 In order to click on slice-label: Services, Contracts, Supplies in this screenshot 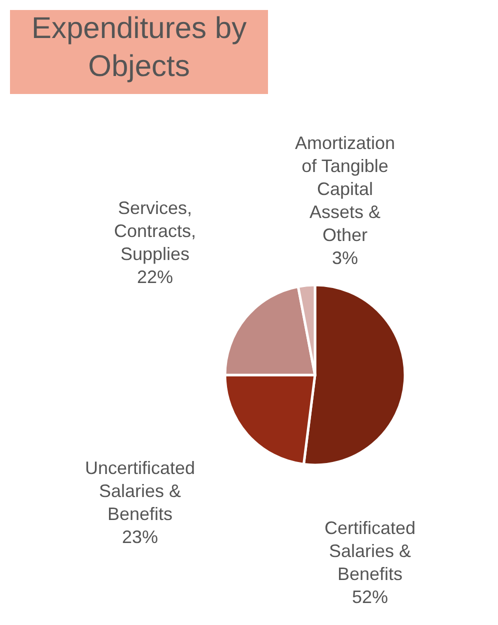, I will do `click(155, 231)`.